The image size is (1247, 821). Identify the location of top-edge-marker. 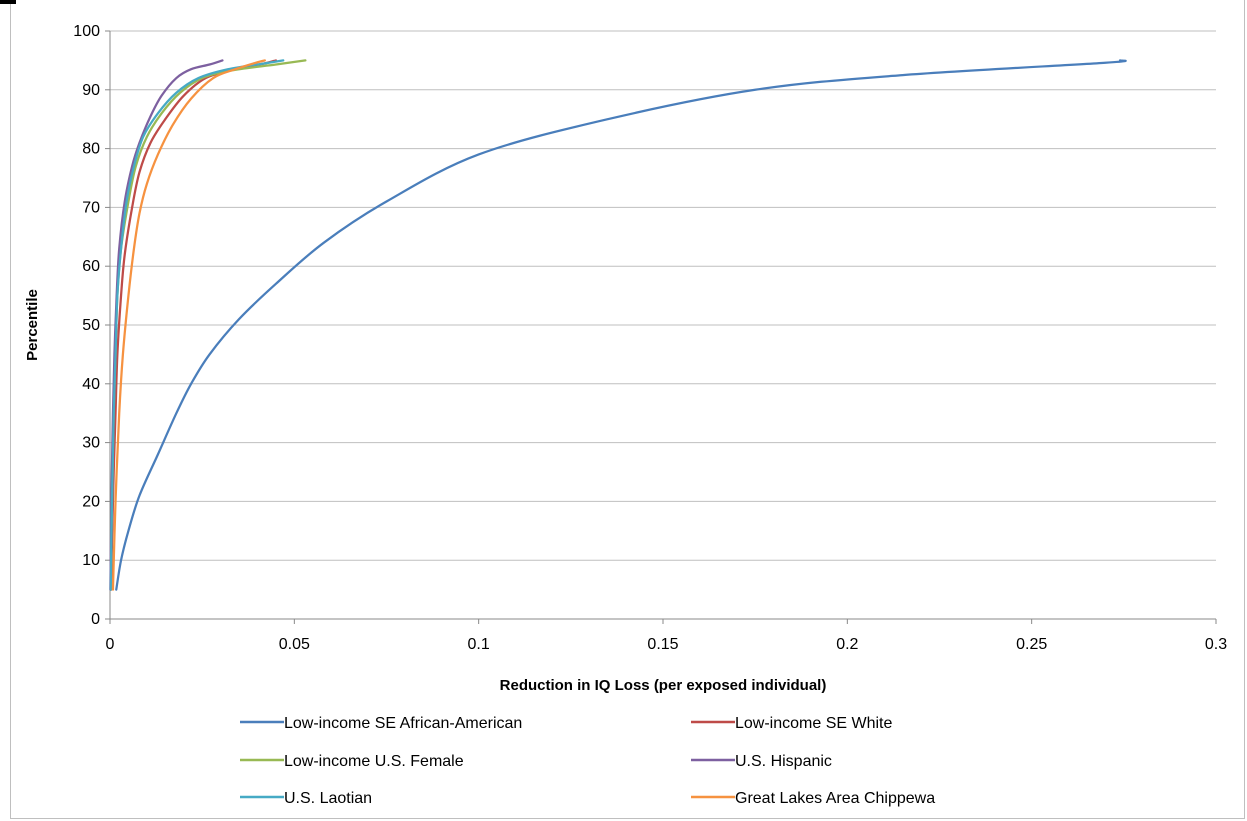
(8, 2).